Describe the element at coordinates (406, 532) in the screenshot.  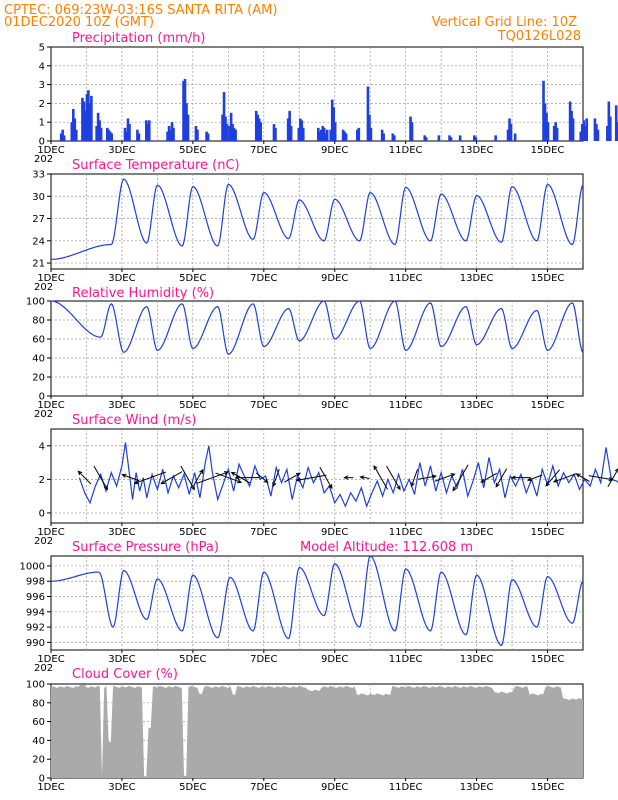
I see `x-tick-label: 11DEC` at that location.